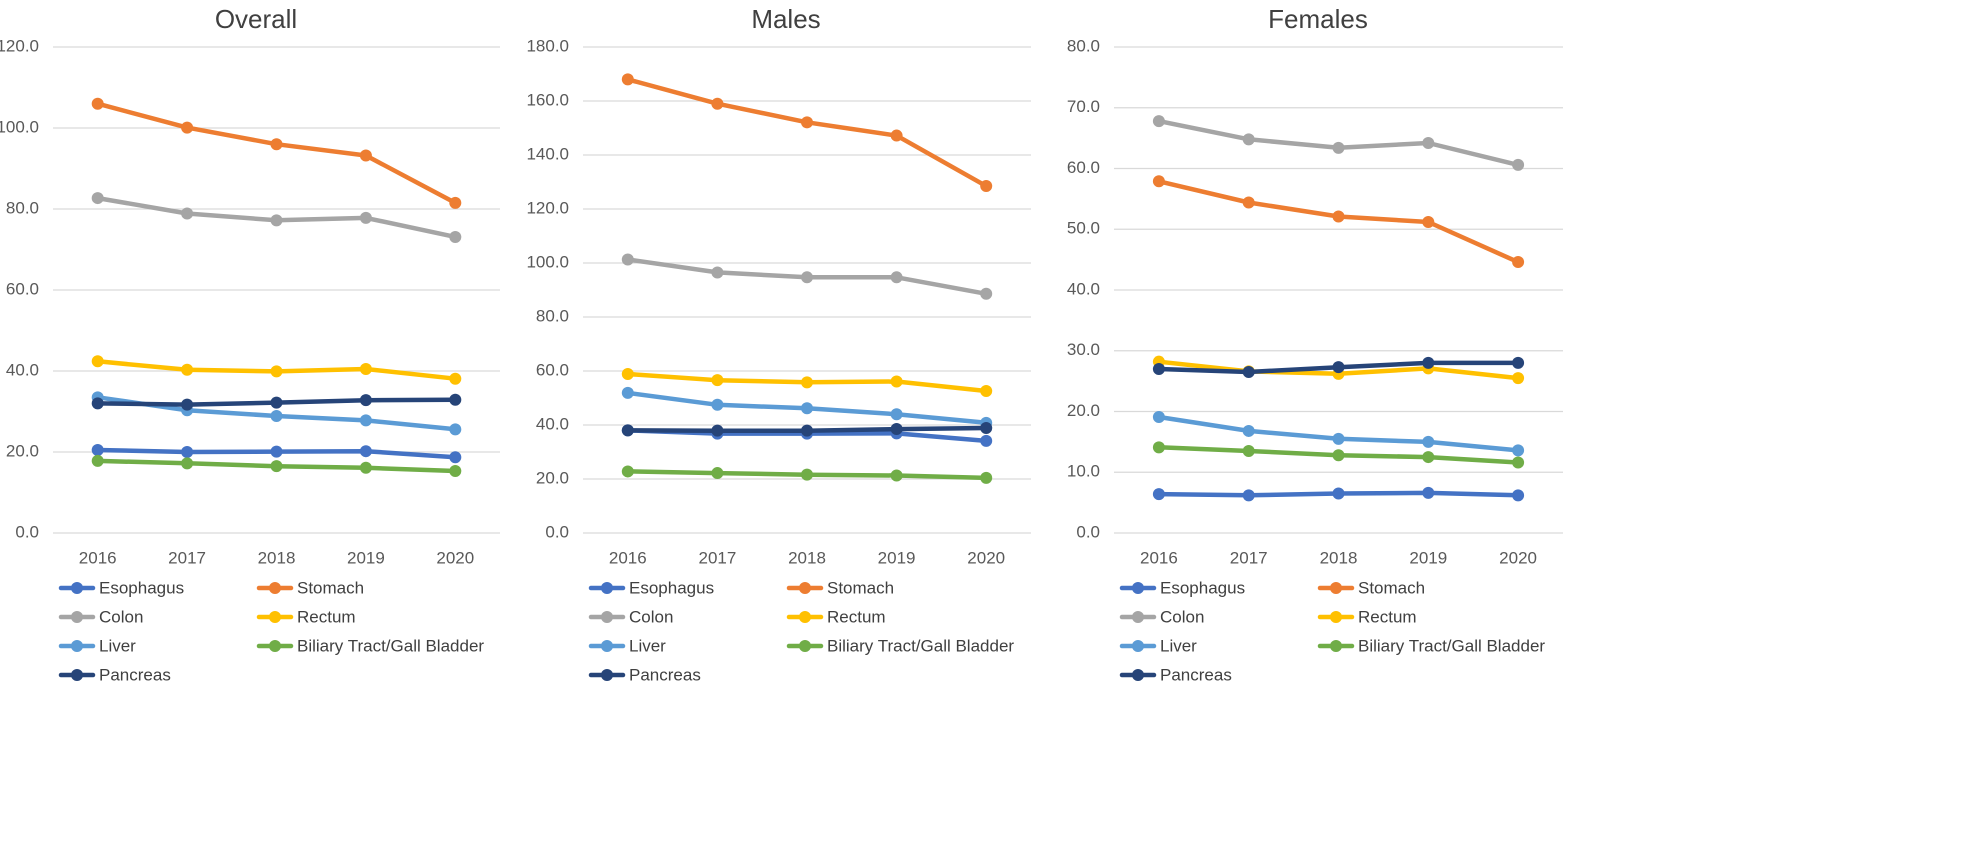  What do you see at coordinates (19, 126) in the screenshot?
I see `y-tick-label: 100.0` at bounding box center [19, 126].